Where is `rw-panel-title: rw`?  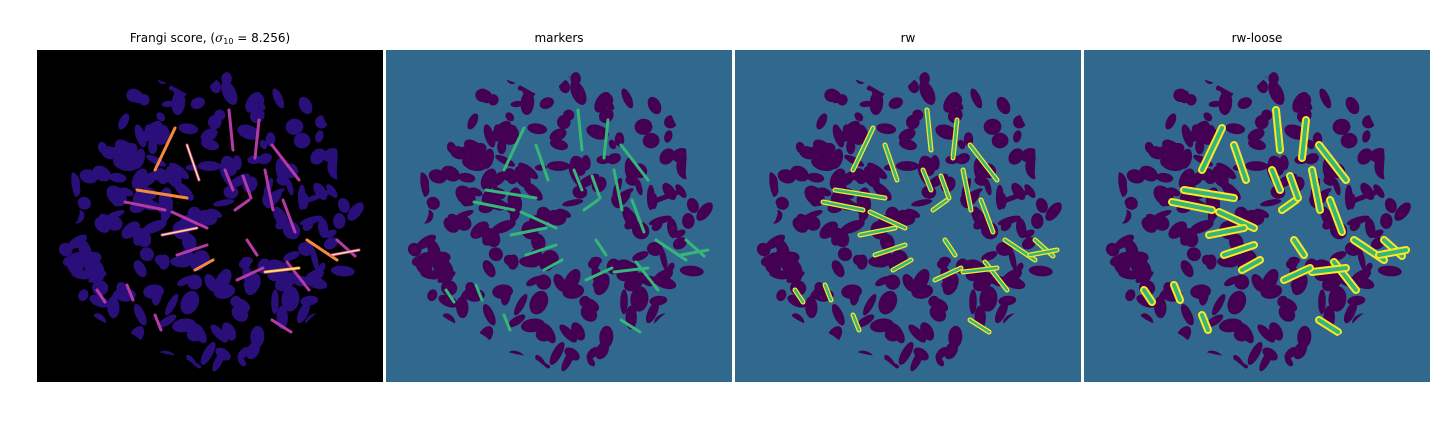
rw-panel-title: rw is located at coordinates (908, 38).